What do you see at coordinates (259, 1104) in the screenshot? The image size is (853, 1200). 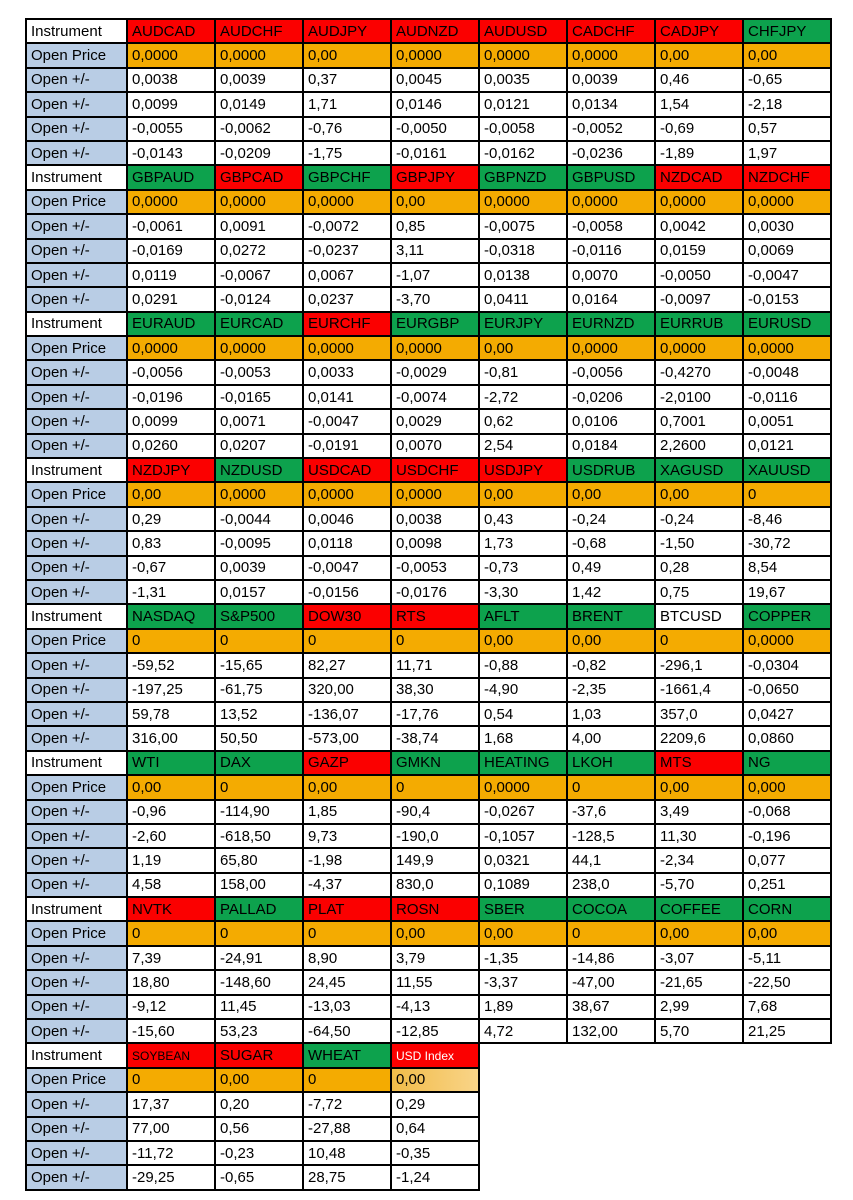 I see `open-change-cell-SUGAR-1: 0,20` at bounding box center [259, 1104].